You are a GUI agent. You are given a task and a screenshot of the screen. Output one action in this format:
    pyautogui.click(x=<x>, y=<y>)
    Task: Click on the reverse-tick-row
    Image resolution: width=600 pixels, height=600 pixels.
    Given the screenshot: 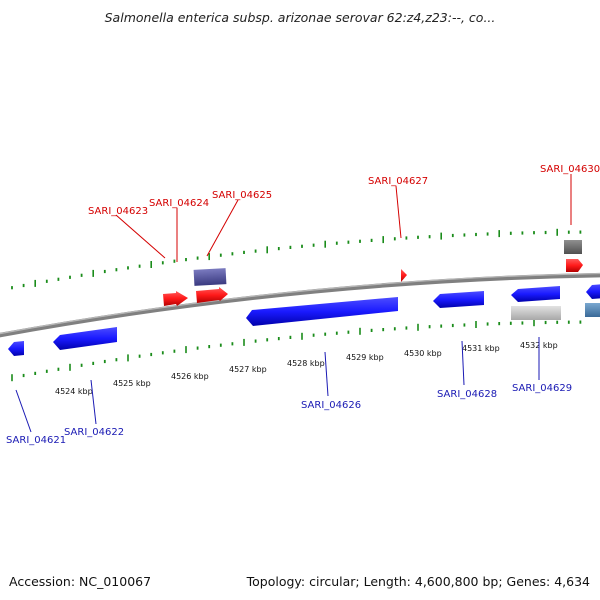 What is the action you would take?
    pyautogui.click(x=296, y=350)
    